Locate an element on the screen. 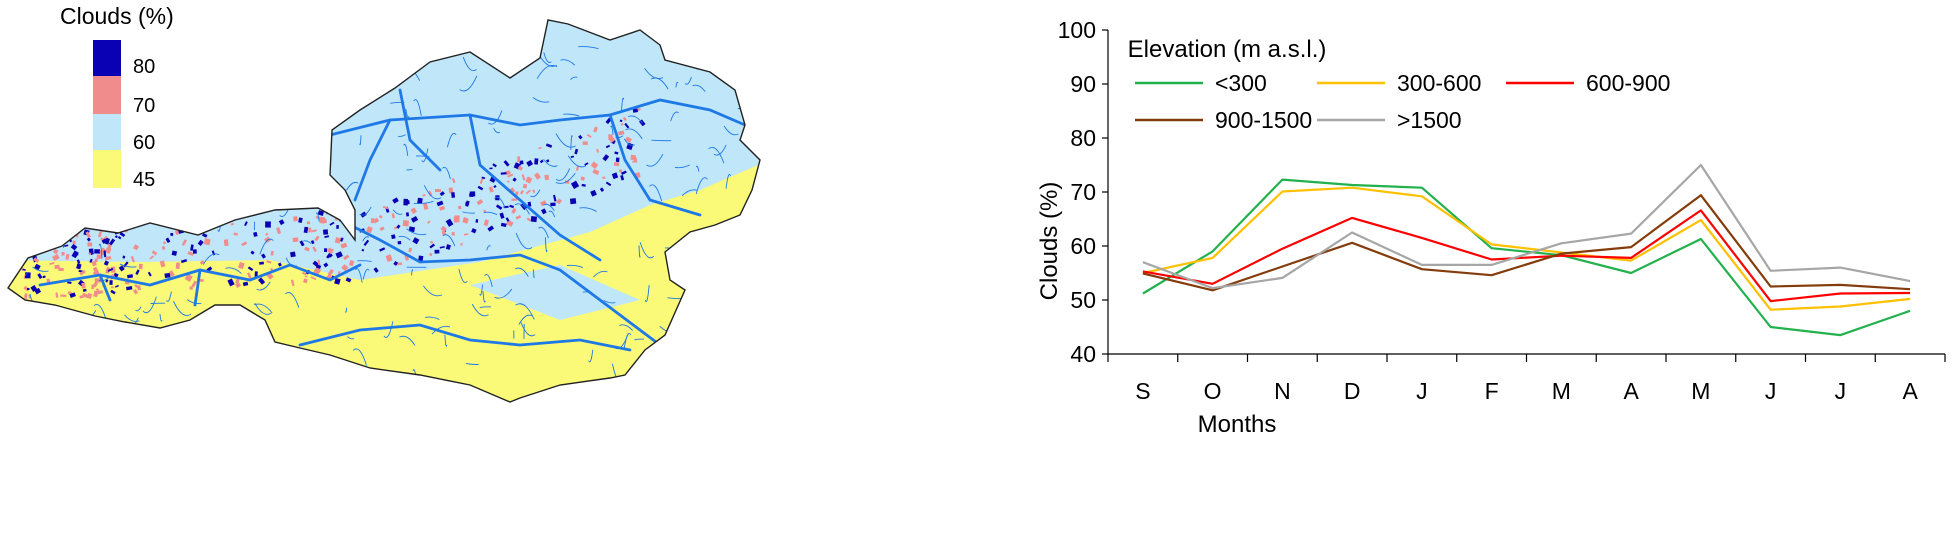 Image resolution: width=1958 pixels, height=548 pixels. x-tick-label: D is located at coordinates (1352, 391).